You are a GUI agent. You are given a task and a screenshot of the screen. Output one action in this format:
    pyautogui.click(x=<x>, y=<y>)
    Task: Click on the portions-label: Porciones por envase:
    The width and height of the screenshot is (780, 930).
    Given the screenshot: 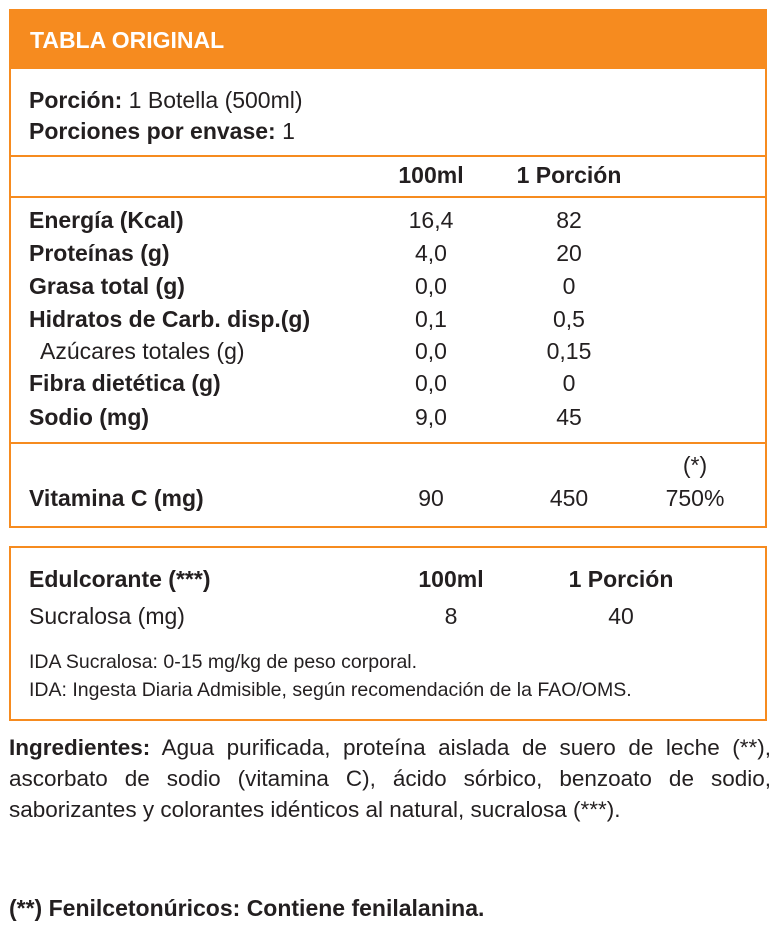 What is the action you would take?
    pyautogui.click(x=152, y=131)
    